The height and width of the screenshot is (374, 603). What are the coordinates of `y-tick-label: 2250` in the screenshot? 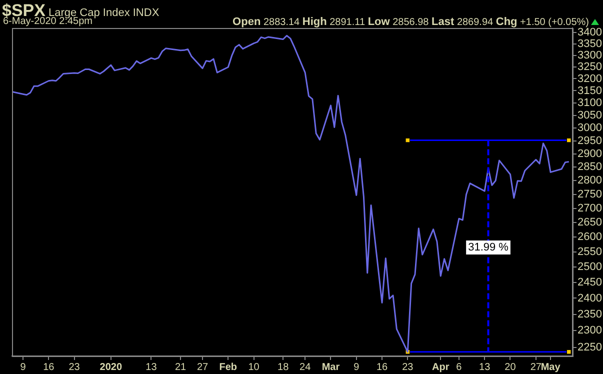 It's located at (590, 348).